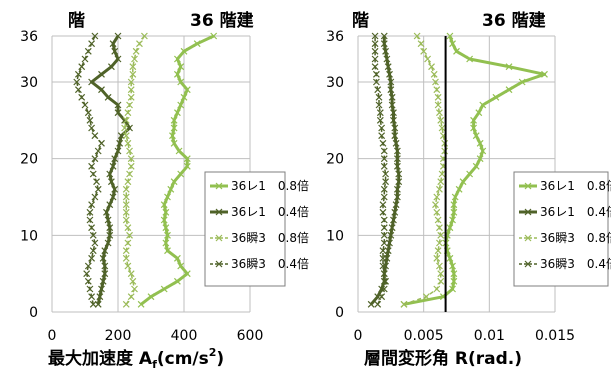 Image resolution: width=611 pixels, height=374 pixels. Describe the element at coordinates (29, 236) in the screenshot. I see `y-tick-label: 10` at that location.